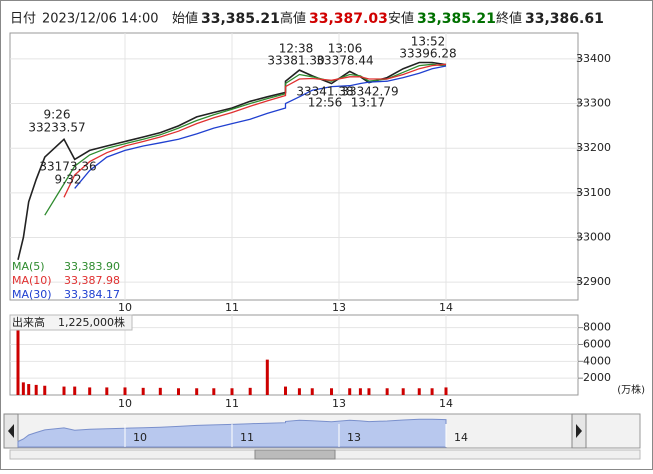 This screenshot has width=653, height=474. What do you see at coordinates (593, 281) in the screenshot?
I see `y-tick-label: 32900` at bounding box center [593, 281].